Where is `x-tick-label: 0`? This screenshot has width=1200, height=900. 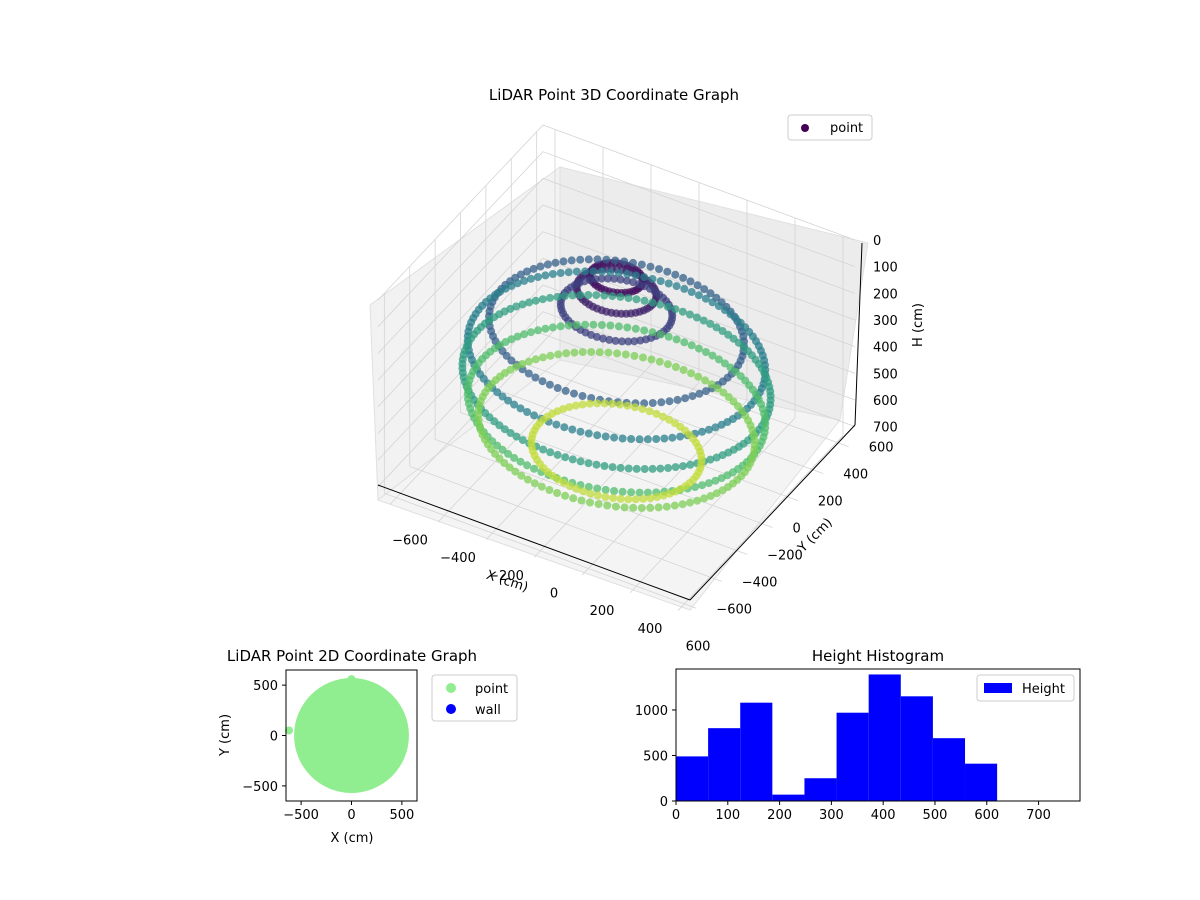 x-tick-label: 0 is located at coordinates (676, 815).